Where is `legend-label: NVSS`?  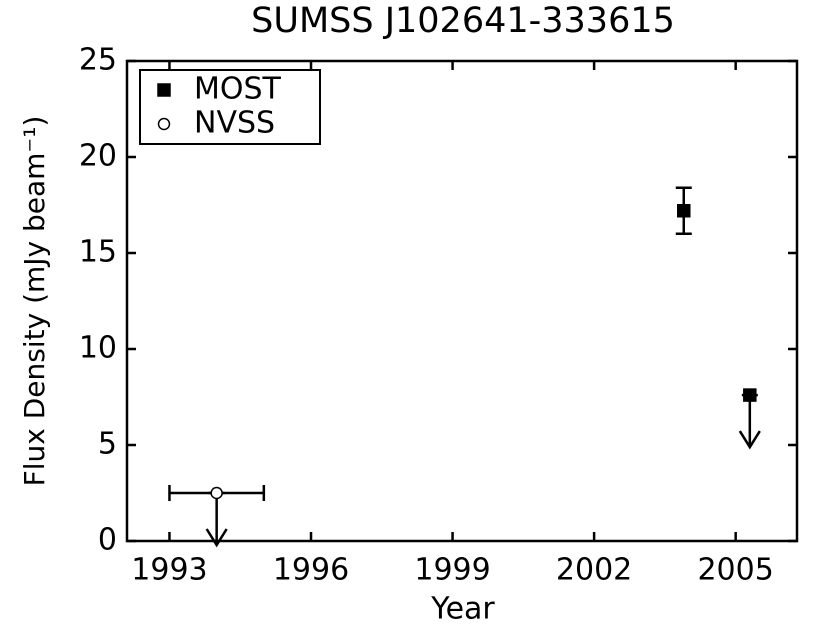 legend-label: NVSS is located at coordinates (234, 123).